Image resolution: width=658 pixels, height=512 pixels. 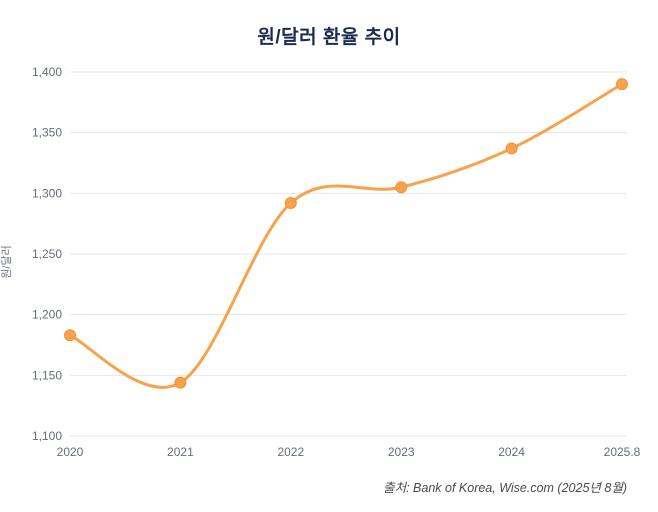 I want to click on x-tick-label: 2023, so click(x=401, y=452).